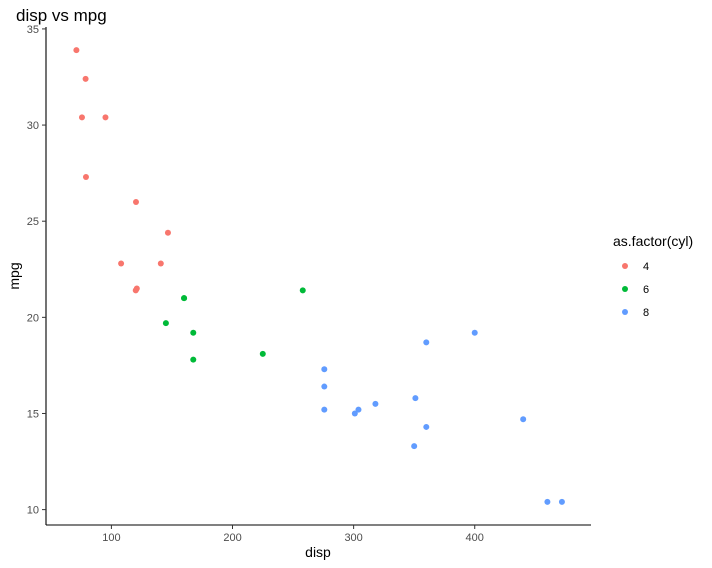 Image resolution: width=712 pixels, height=568 pixels. I want to click on x-ticks: 100 200 300 400, so click(293, 534).